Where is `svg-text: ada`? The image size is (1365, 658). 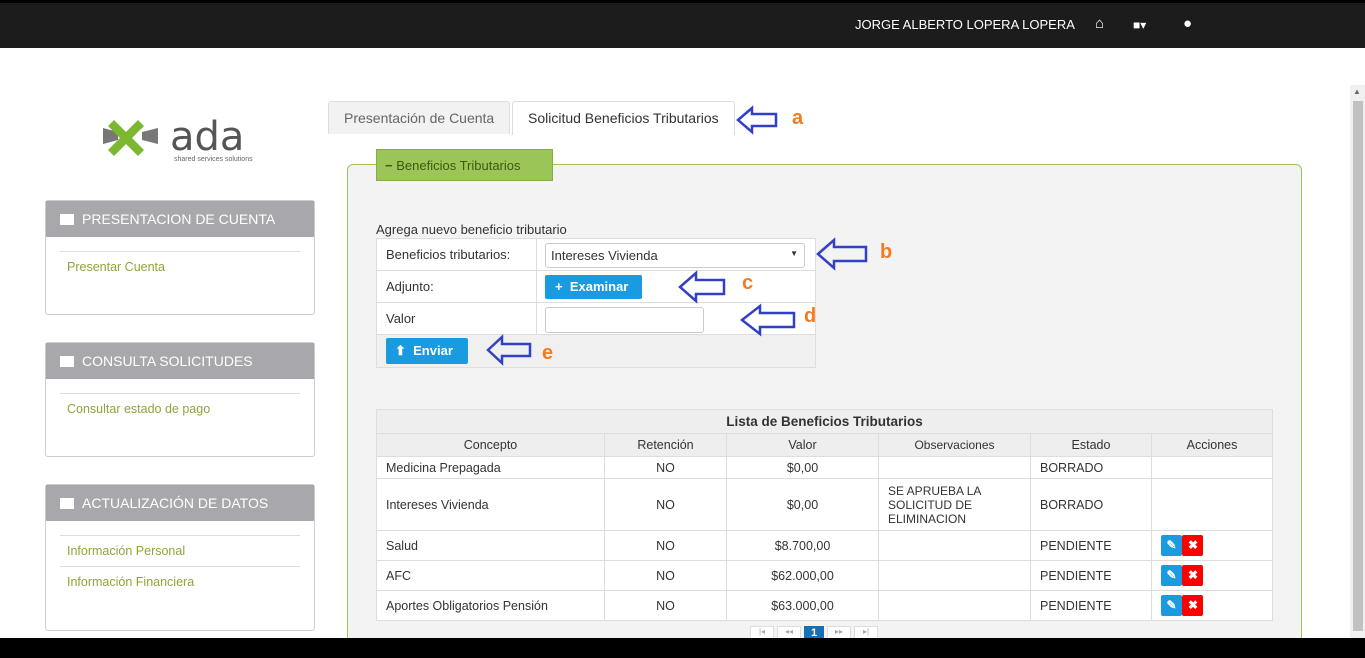 svg-text: ada is located at coordinates (207, 137).